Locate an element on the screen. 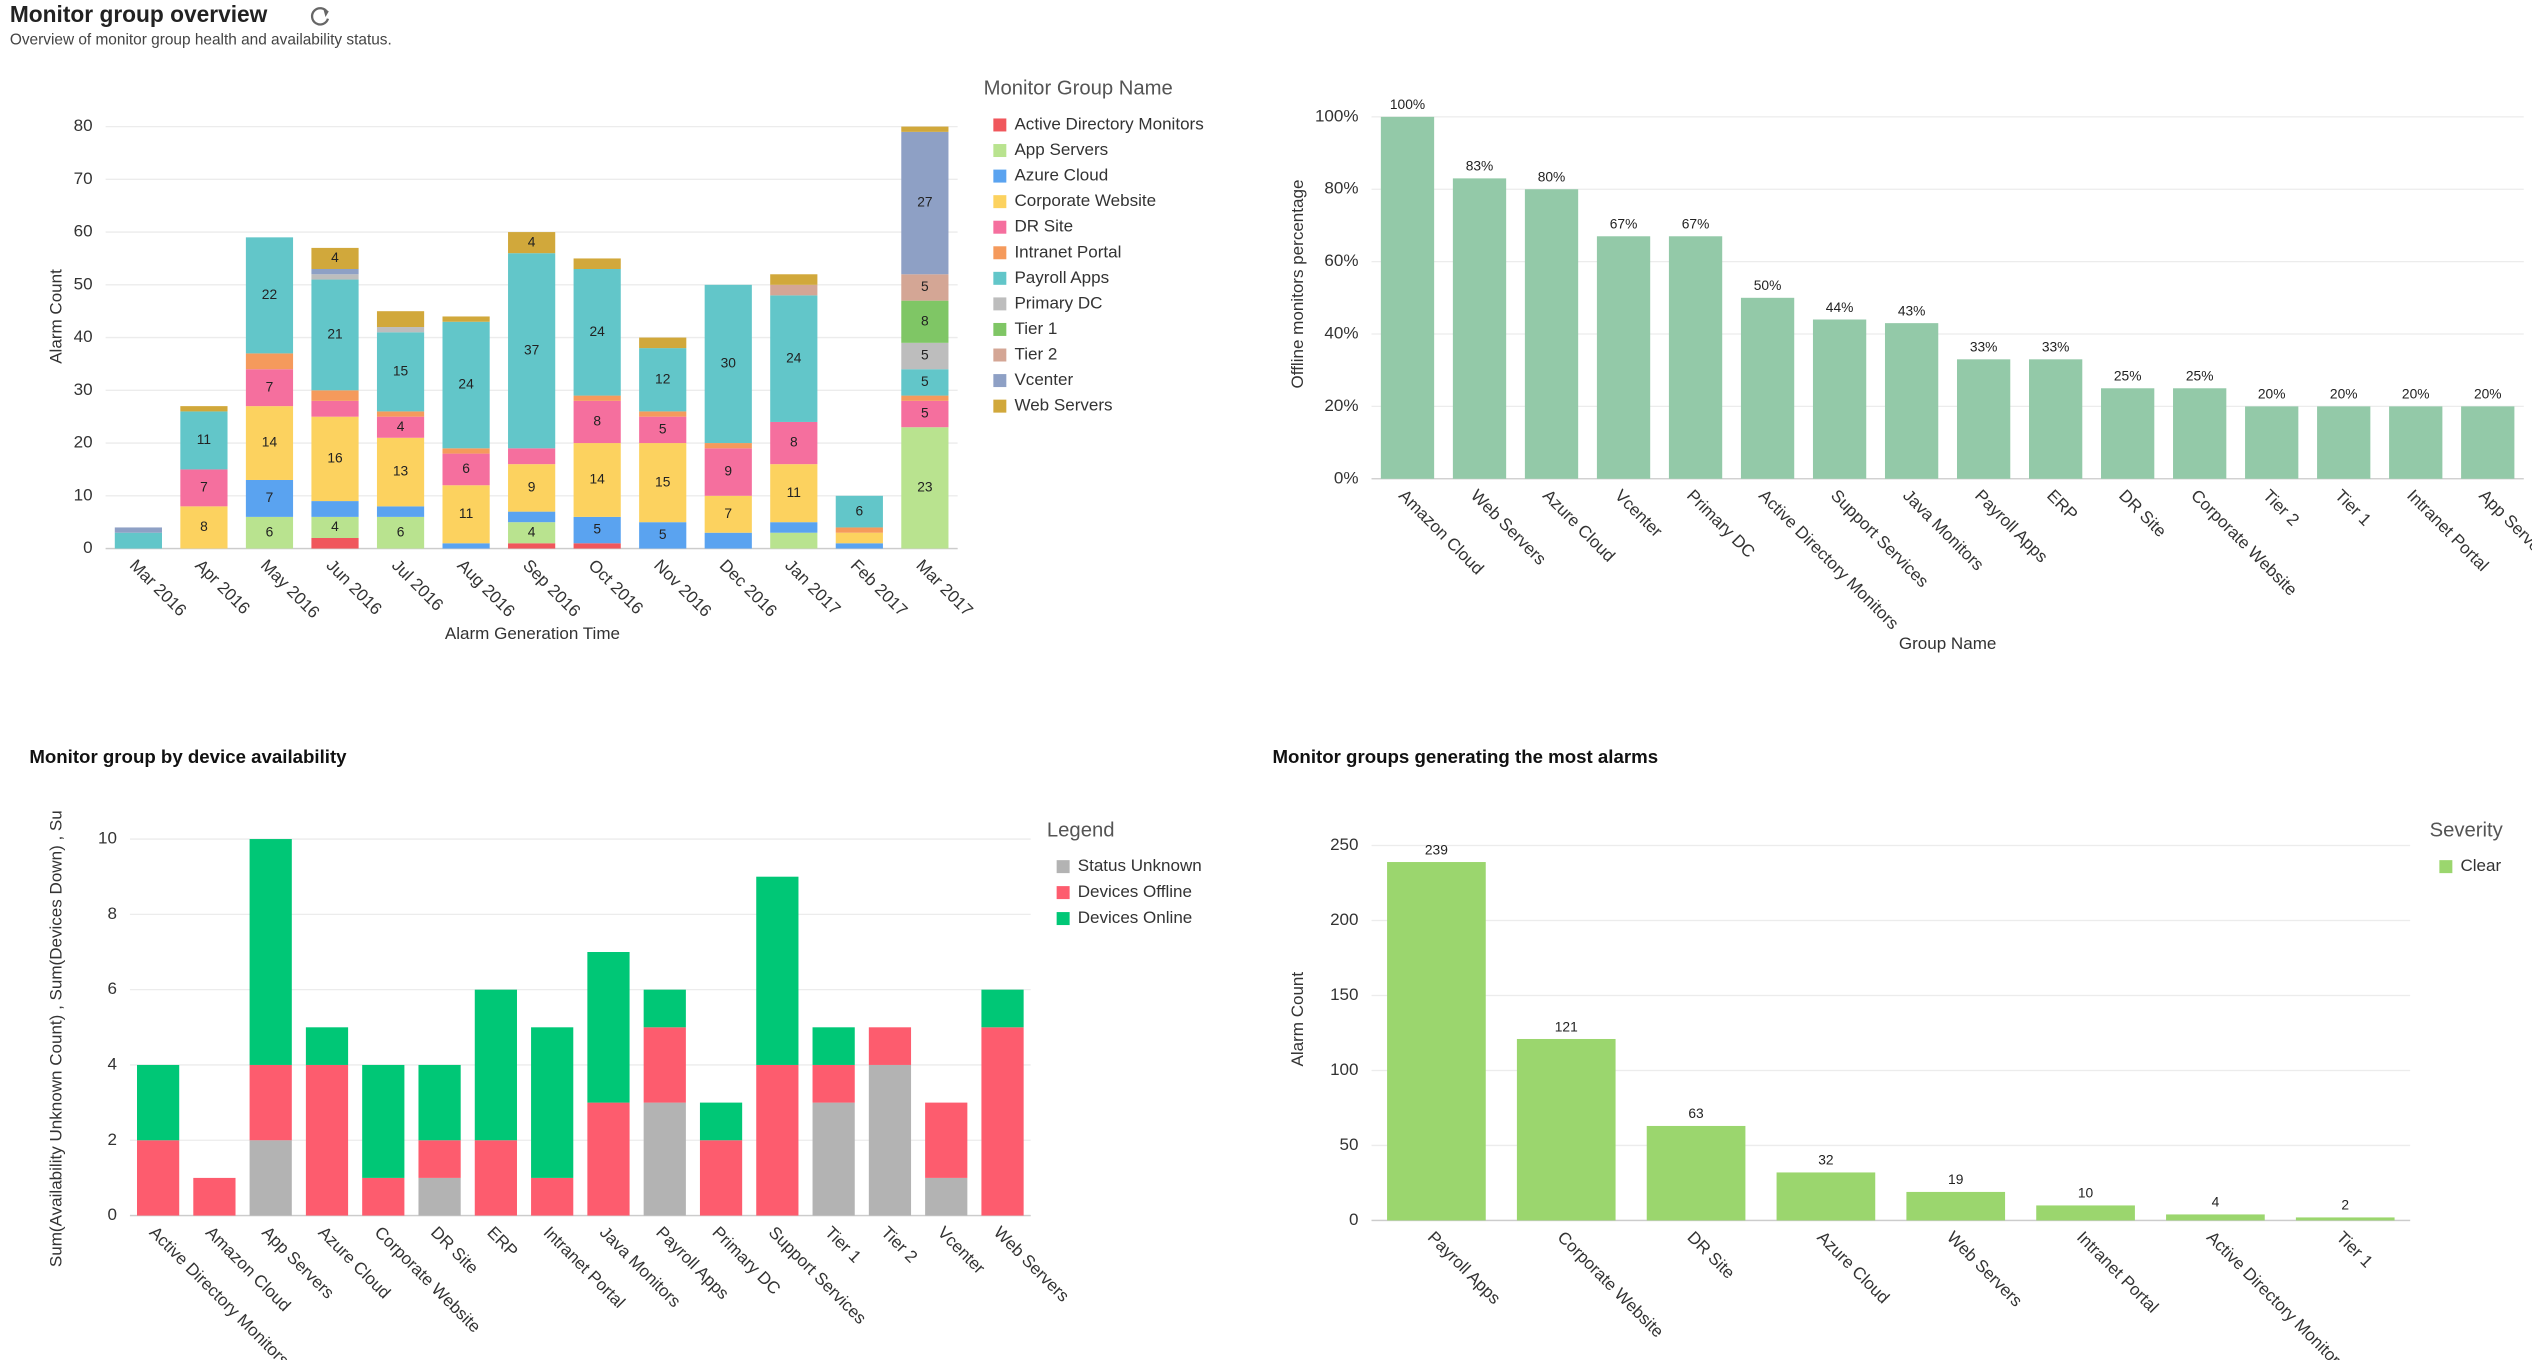 The width and height of the screenshot is (2532, 1360). y-tick-label: 100 is located at coordinates (1344, 1069).